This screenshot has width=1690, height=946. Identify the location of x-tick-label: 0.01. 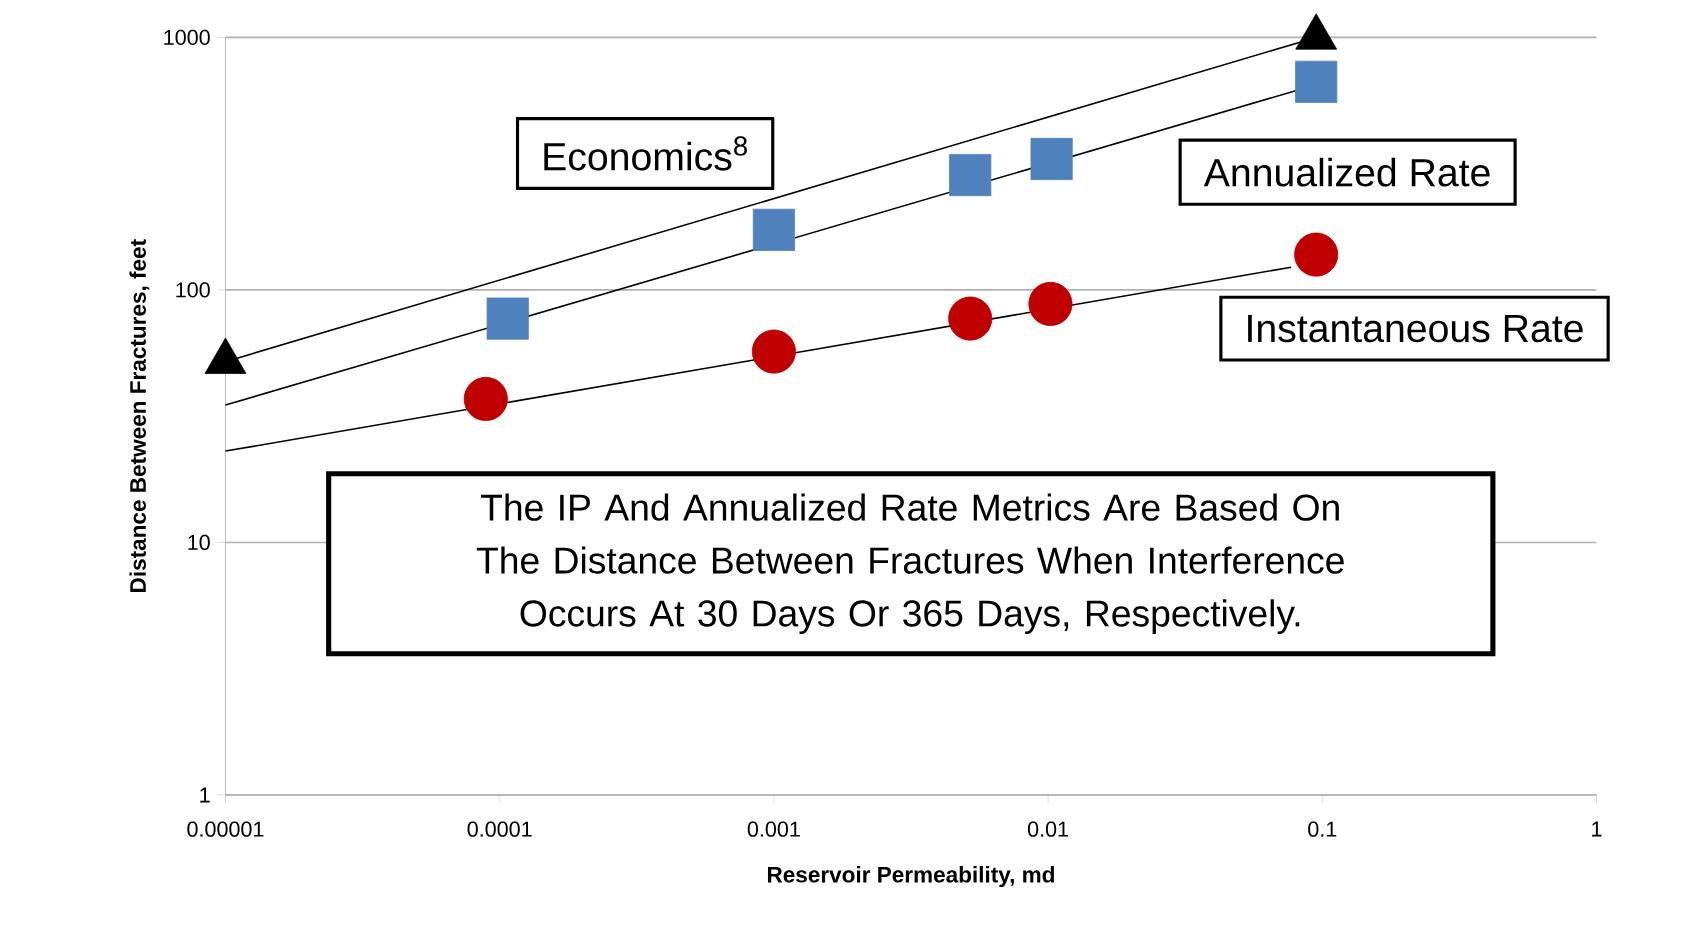
(1048, 829).